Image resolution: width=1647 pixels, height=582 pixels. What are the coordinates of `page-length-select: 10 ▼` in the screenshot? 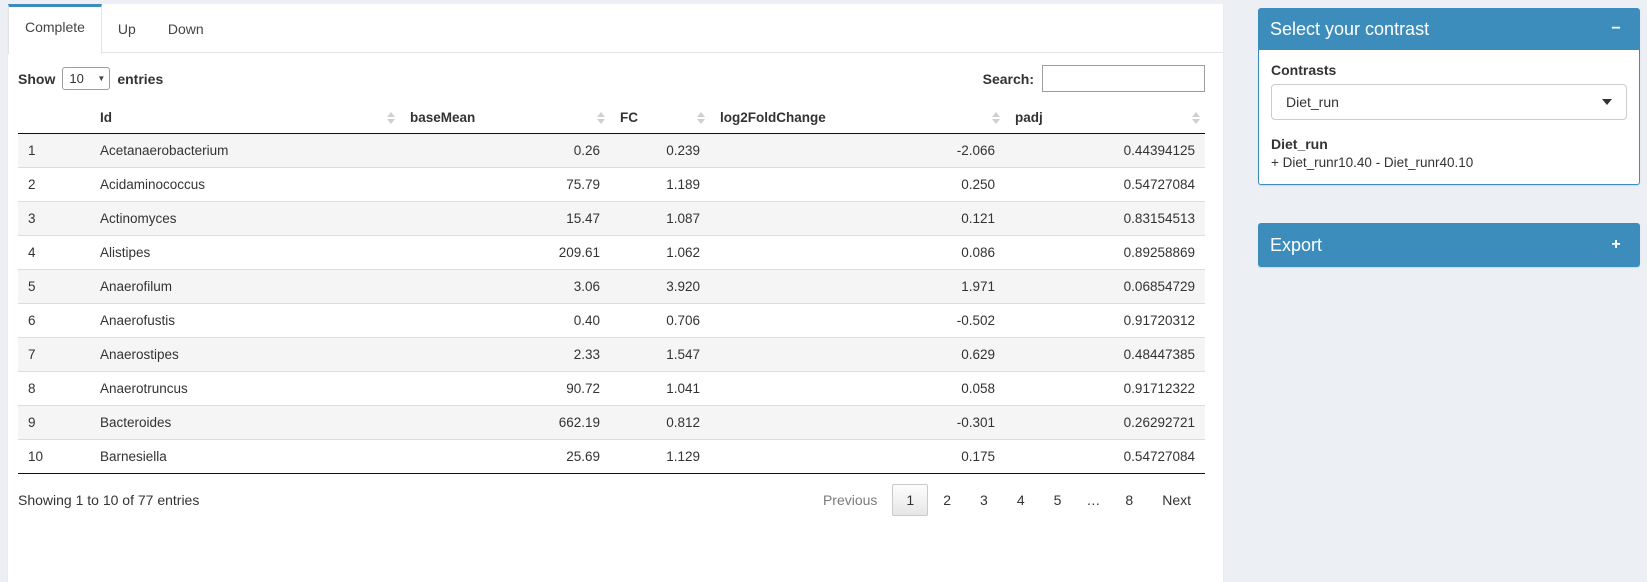 It's located at (86, 78).